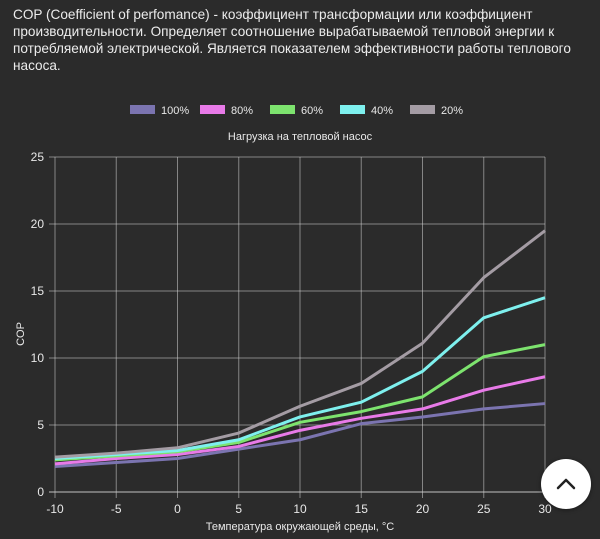  I want to click on scroll-to-top-button, so click(566, 484).